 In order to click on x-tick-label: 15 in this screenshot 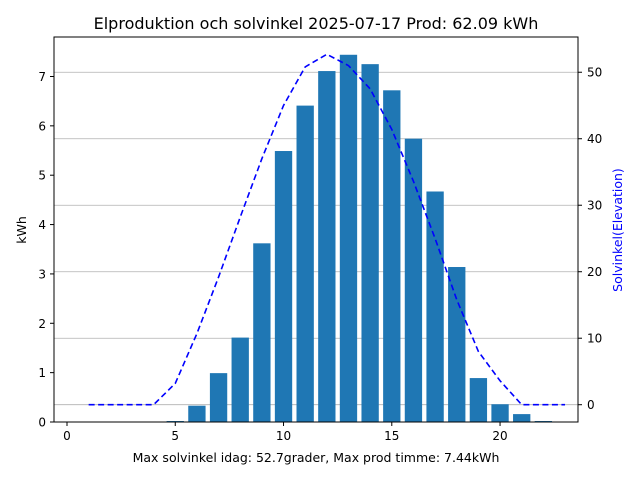, I will do `click(391, 436)`.